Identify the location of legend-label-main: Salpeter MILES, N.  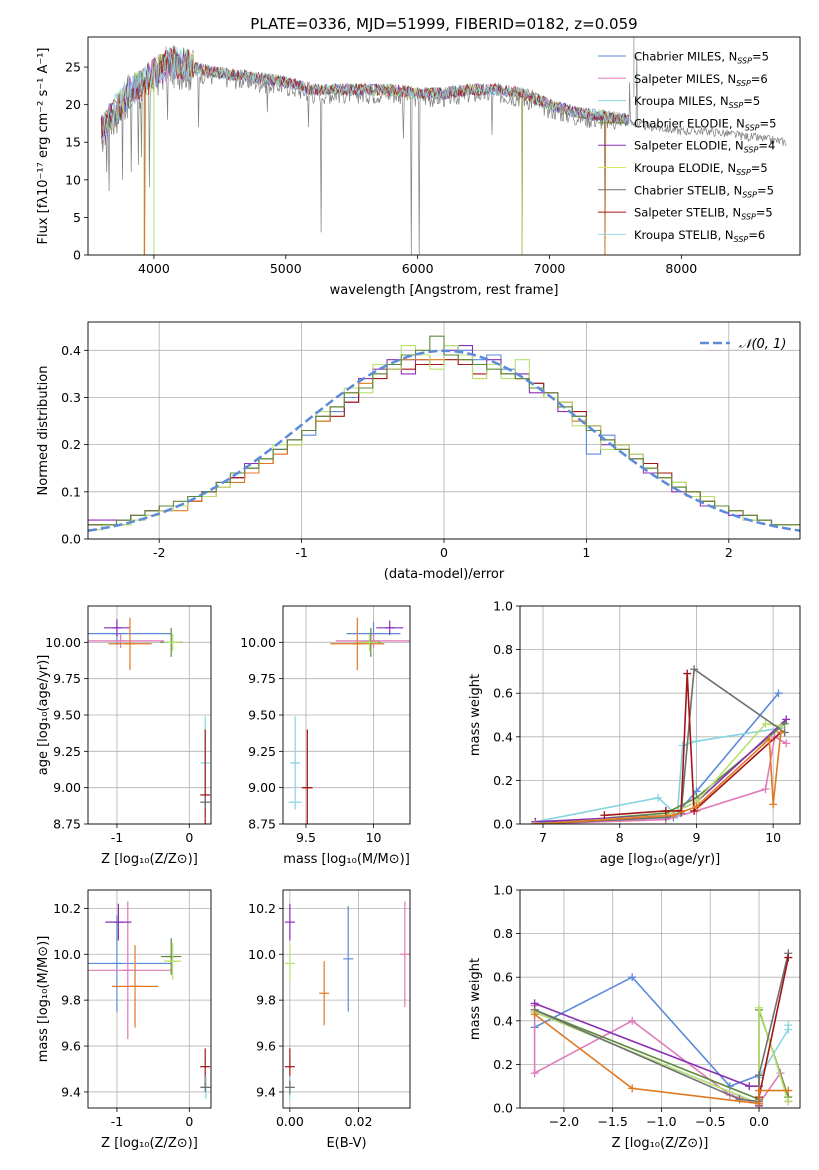
(685, 79).